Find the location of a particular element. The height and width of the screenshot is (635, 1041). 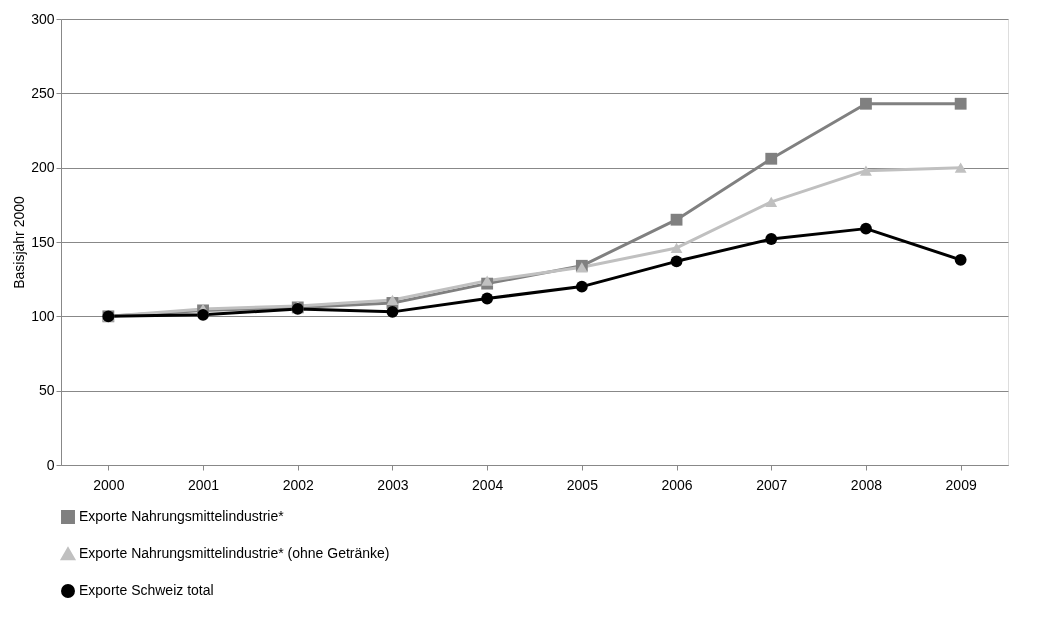

x-tick-label: 2001 is located at coordinates (203, 484).